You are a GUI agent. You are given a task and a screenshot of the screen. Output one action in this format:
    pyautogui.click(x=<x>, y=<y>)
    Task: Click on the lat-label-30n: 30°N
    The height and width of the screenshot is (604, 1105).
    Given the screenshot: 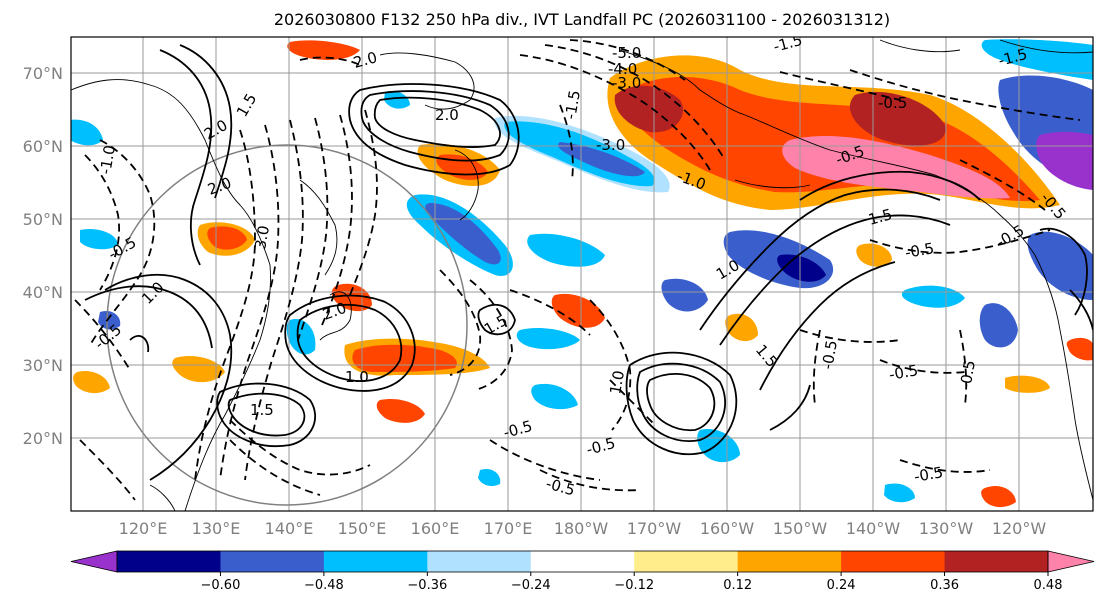 What is the action you would take?
    pyautogui.click(x=43, y=365)
    